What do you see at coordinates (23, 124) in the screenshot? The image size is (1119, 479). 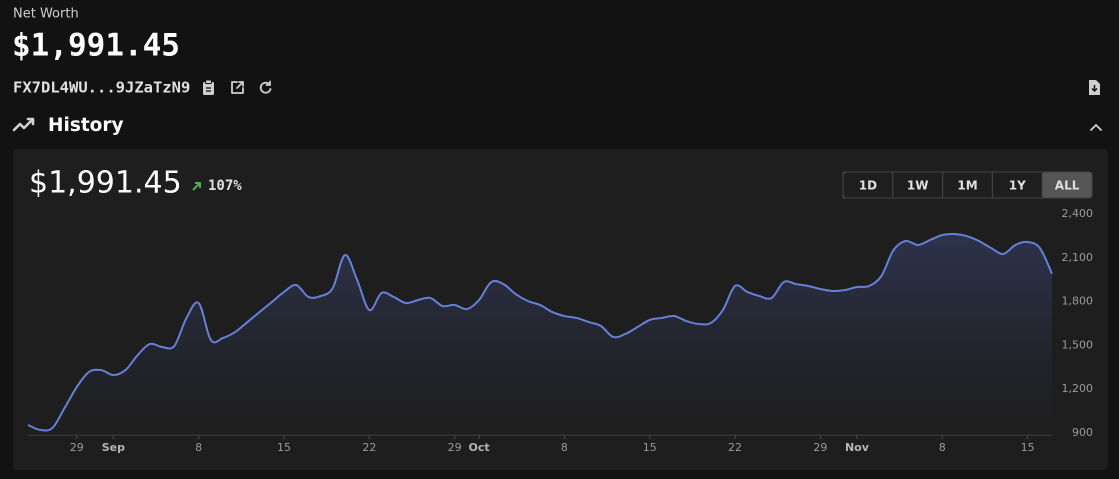 I see `trend-icon` at bounding box center [23, 124].